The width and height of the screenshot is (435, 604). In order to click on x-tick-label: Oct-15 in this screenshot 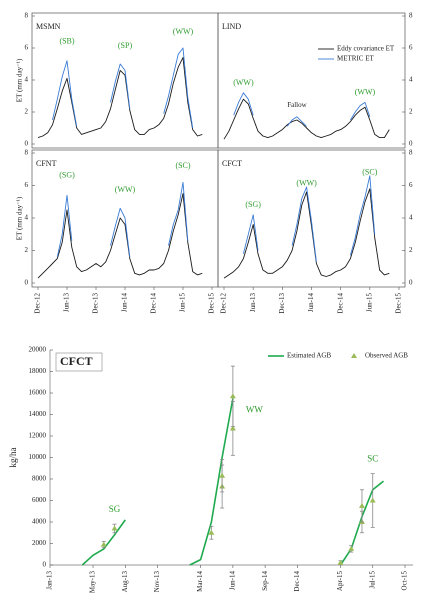, I will do `click(405, 581)`.